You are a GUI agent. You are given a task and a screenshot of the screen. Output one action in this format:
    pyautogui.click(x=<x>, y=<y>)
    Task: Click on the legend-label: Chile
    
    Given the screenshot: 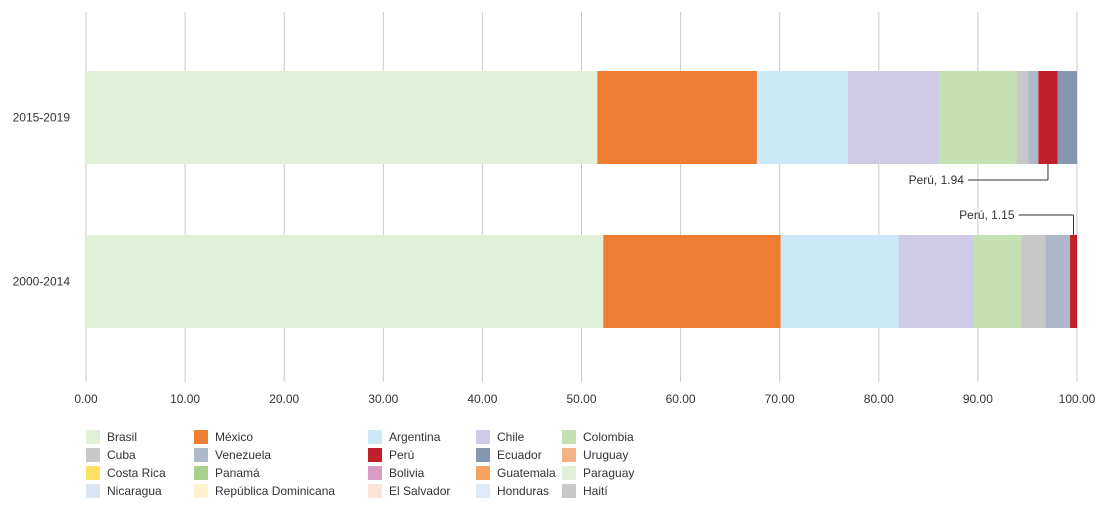 What is the action you would take?
    pyautogui.click(x=511, y=436)
    